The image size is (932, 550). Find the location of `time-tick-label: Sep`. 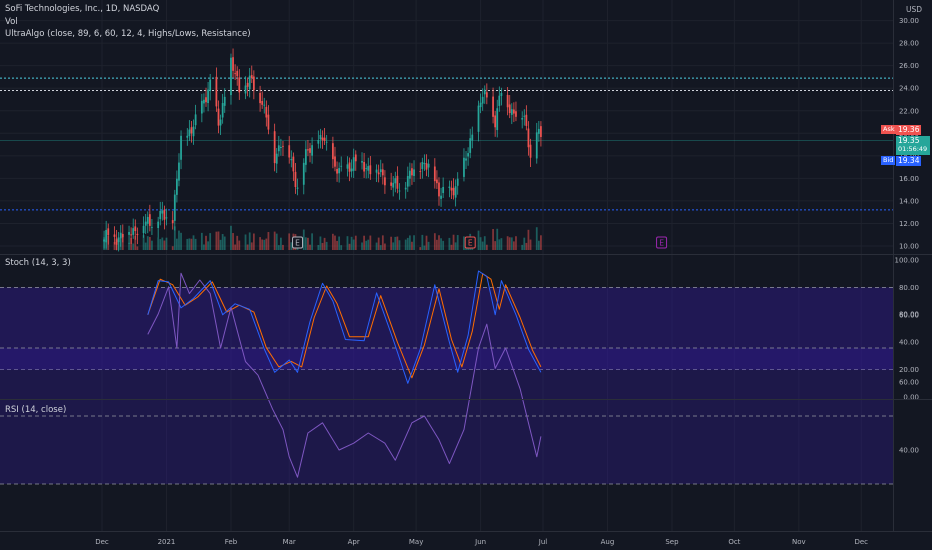

time-tick-label: Sep is located at coordinates (672, 542).